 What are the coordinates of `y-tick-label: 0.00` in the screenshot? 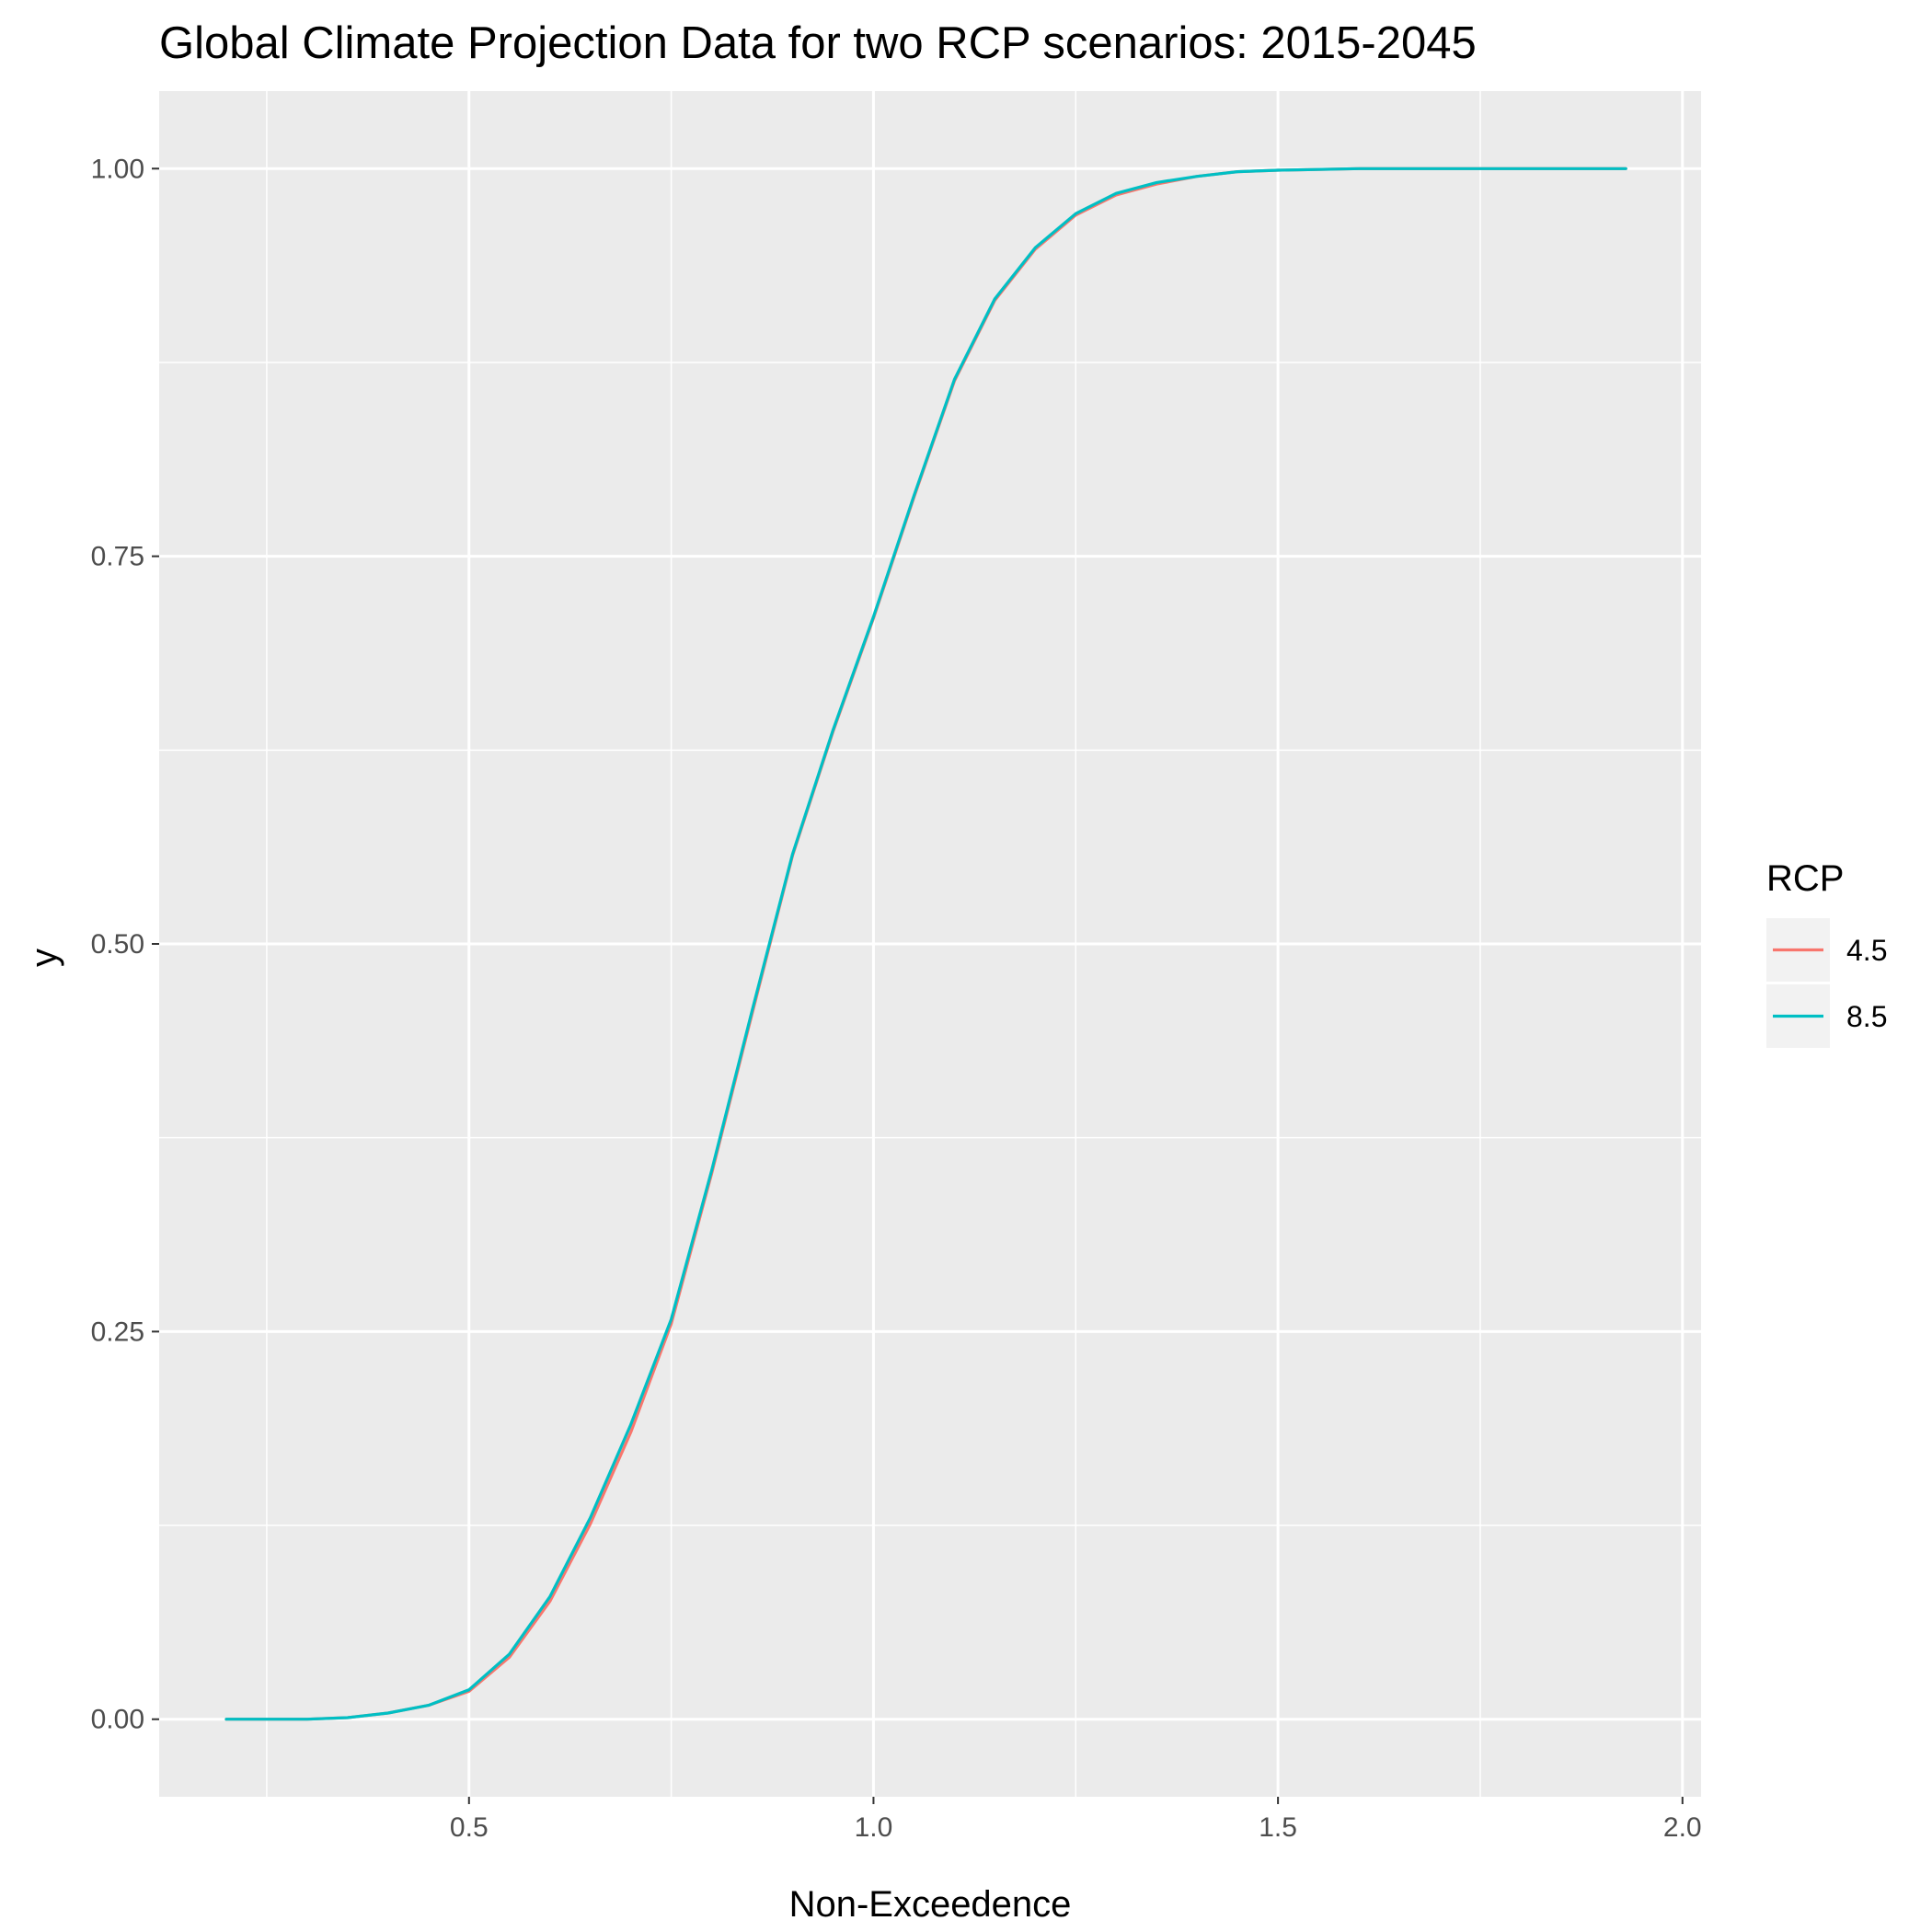 It's located at (117, 1720).